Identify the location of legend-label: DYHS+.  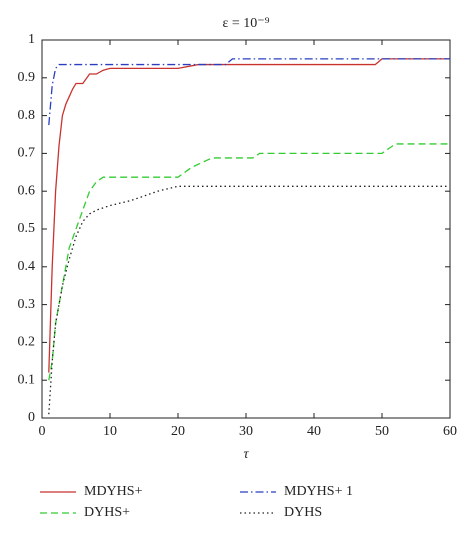
(107, 512).